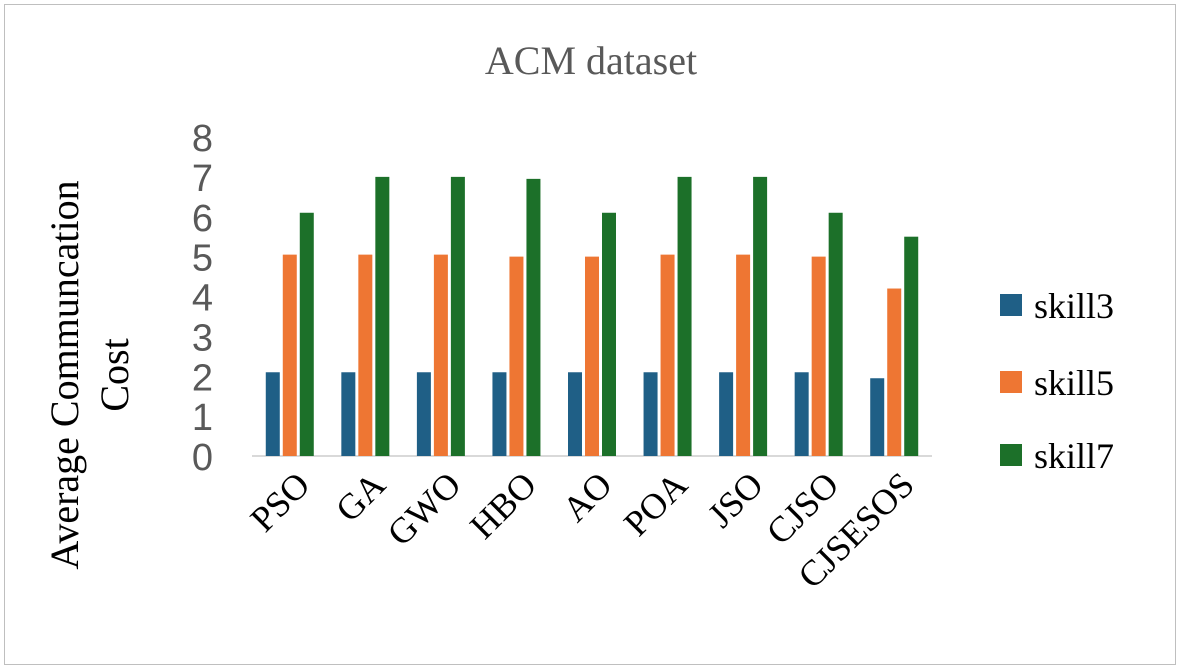 The width and height of the screenshot is (1182, 671). Describe the element at coordinates (1074, 306) in the screenshot. I see `legend-label-skill3: skill3` at that location.